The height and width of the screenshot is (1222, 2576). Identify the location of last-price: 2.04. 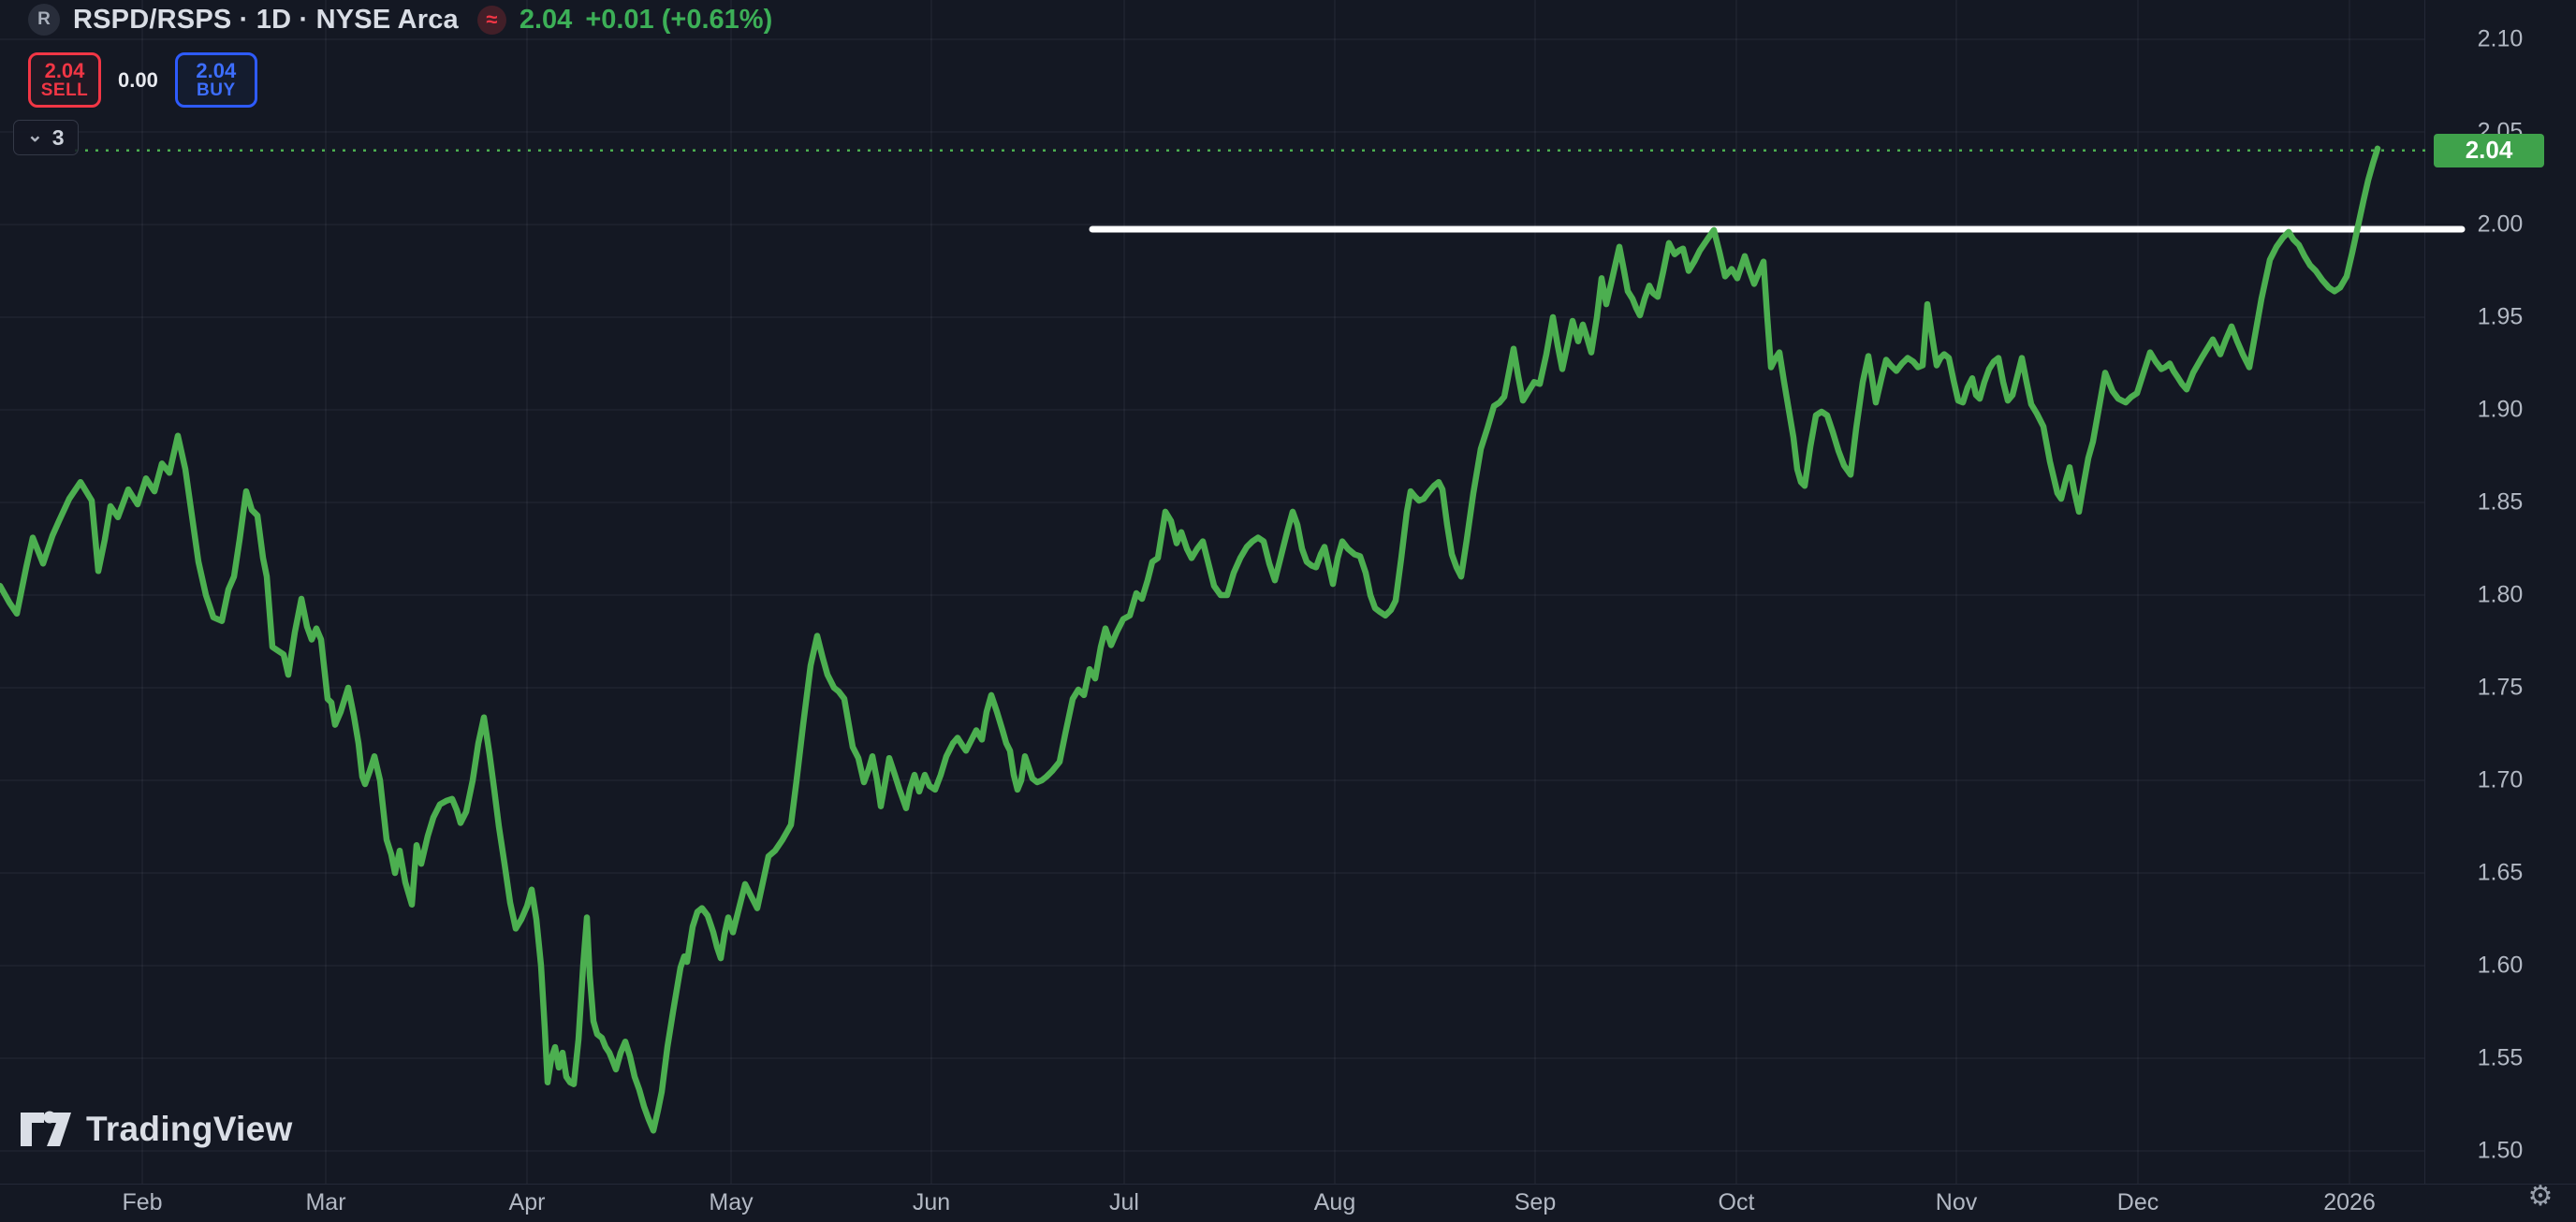
(546, 19).